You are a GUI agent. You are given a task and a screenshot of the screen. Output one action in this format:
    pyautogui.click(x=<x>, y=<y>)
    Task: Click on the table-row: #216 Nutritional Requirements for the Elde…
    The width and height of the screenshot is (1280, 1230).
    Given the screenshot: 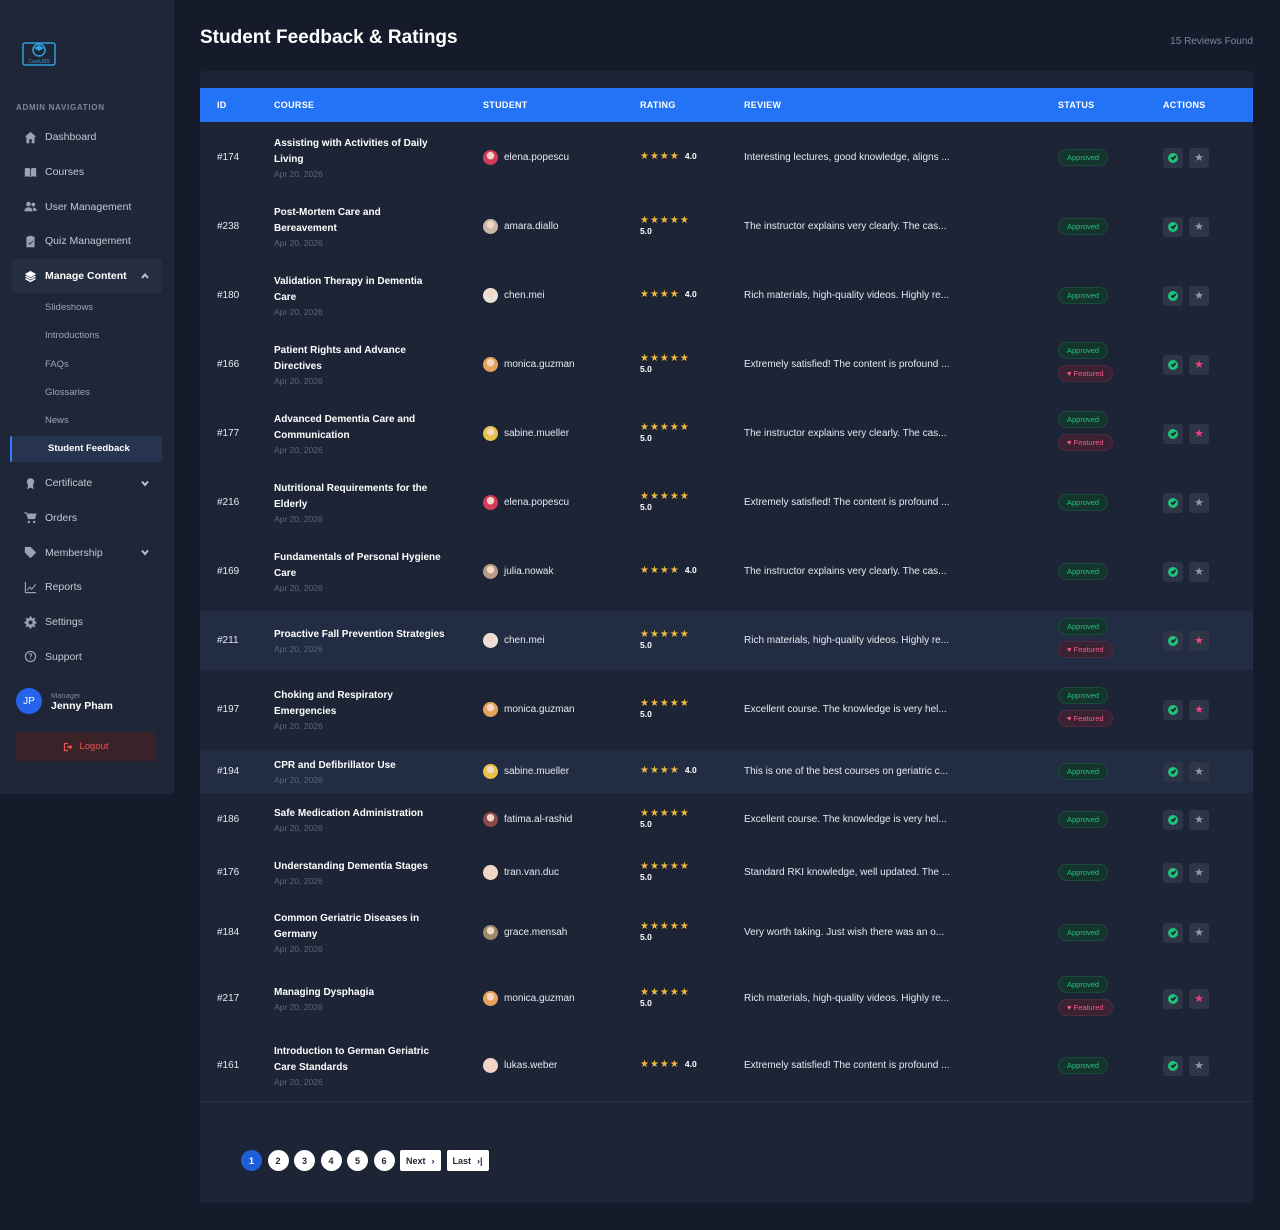 What is the action you would take?
    pyautogui.click(x=726, y=502)
    